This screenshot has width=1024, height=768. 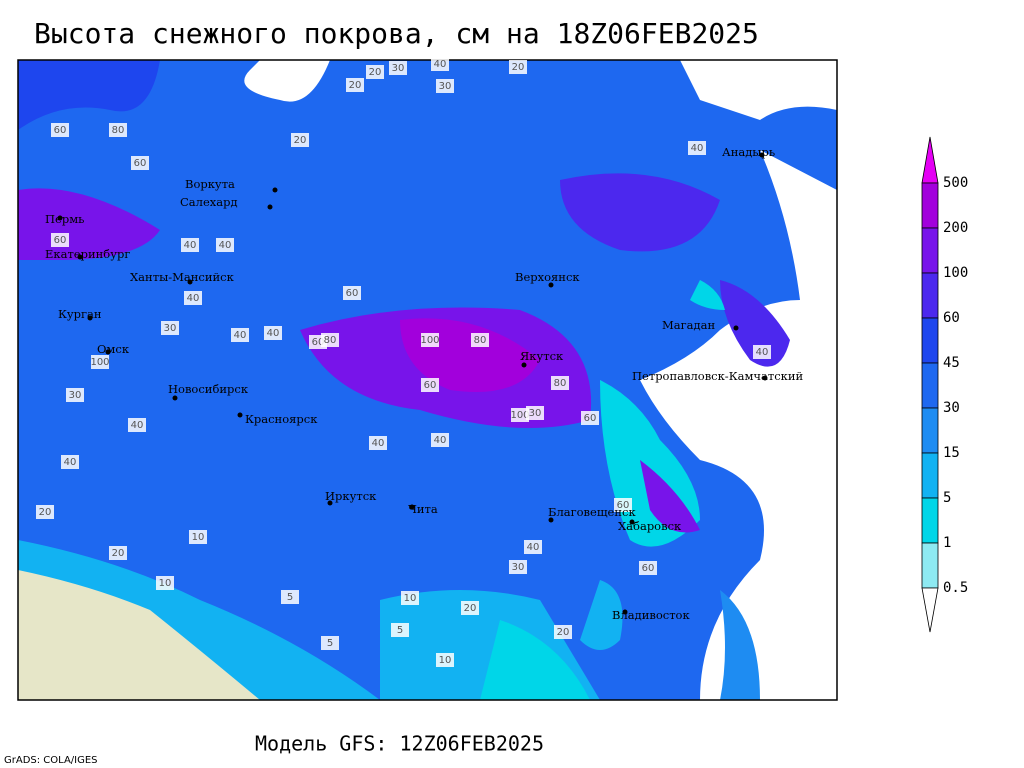 I want to click on legend-label: 500, so click(x=955, y=183).